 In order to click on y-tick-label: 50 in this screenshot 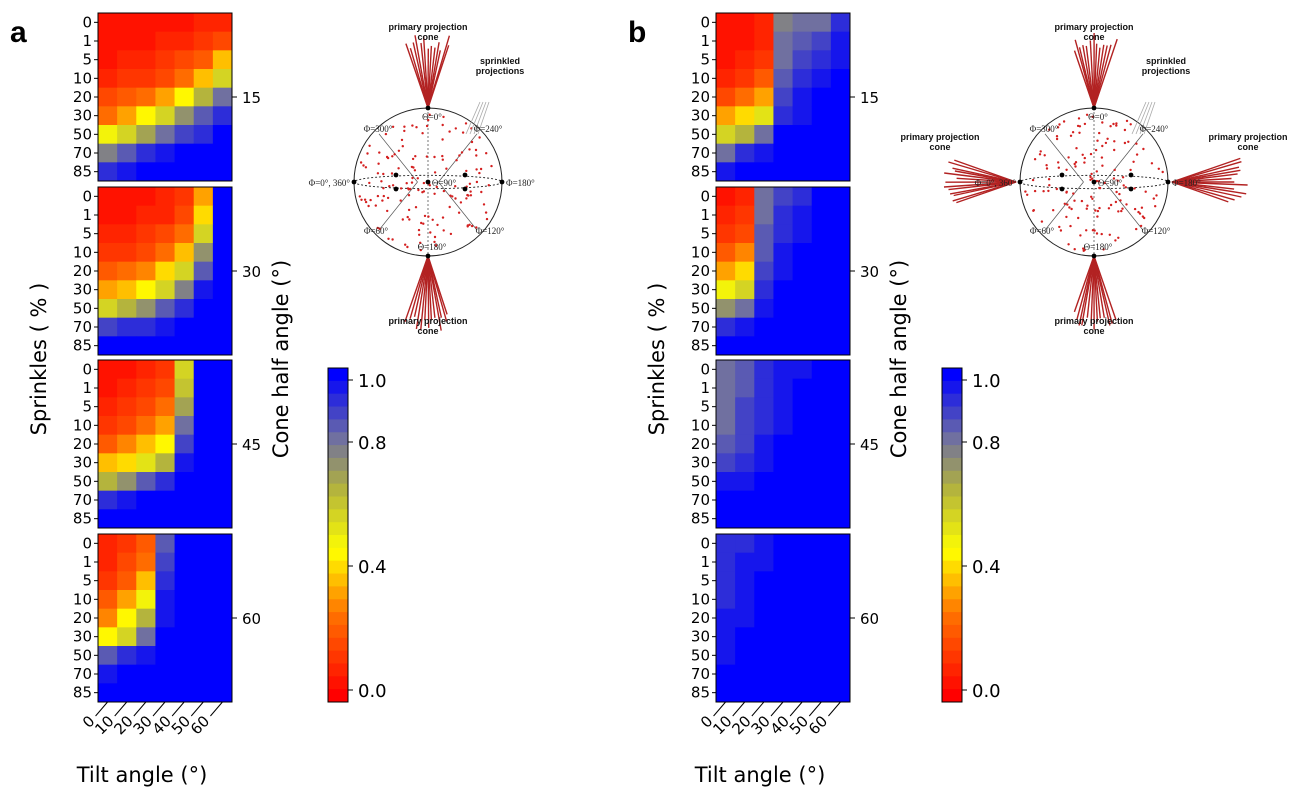, I will do `click(82, 655)`.